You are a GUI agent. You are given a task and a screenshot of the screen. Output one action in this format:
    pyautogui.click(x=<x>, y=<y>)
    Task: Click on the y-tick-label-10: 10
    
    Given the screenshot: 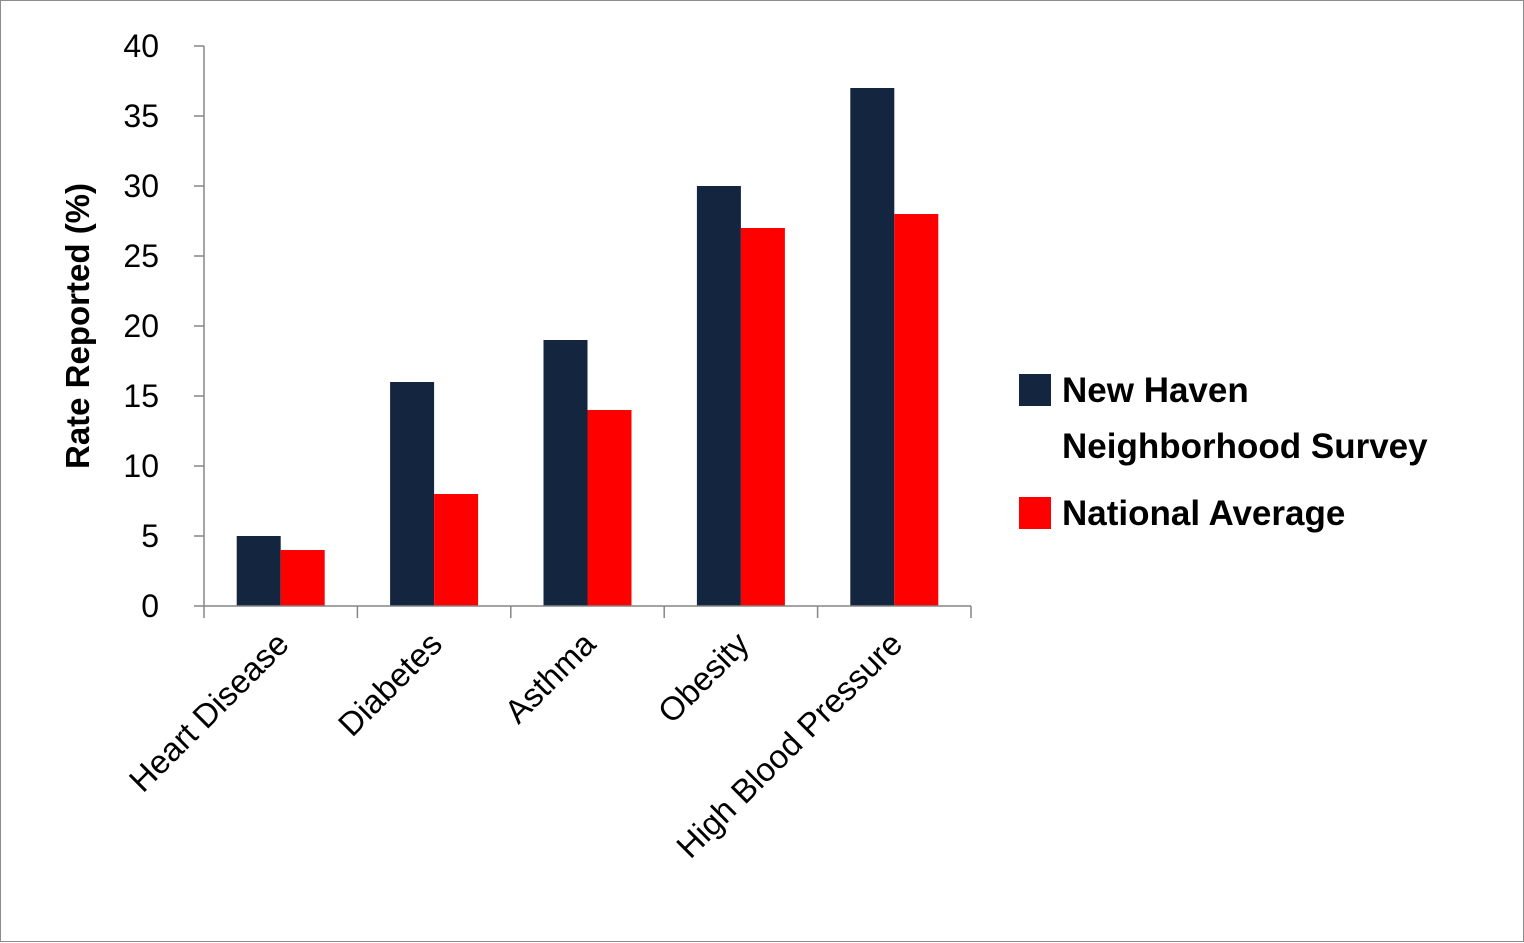 What is the action you would take?
    pyautogui.click(x=141, y=466)
    